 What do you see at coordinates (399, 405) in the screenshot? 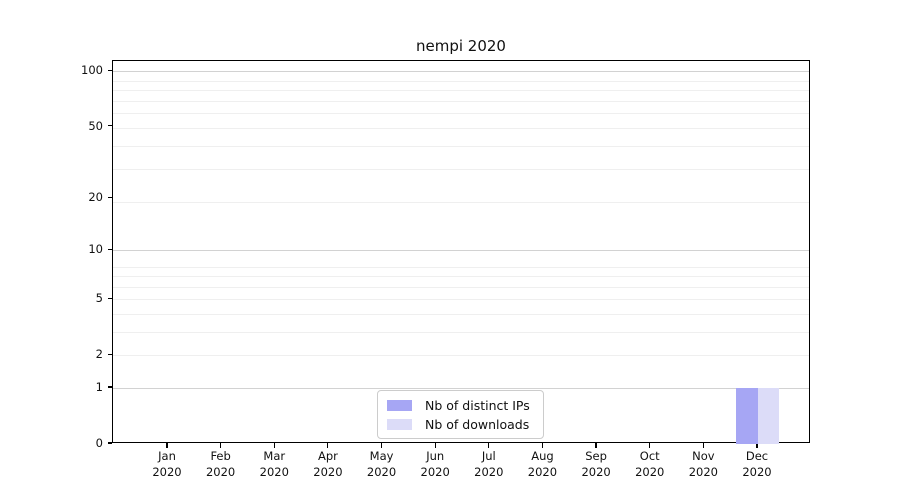
I see `nb-of-distinct-ips-swatch` at bounding box center [399, 405].